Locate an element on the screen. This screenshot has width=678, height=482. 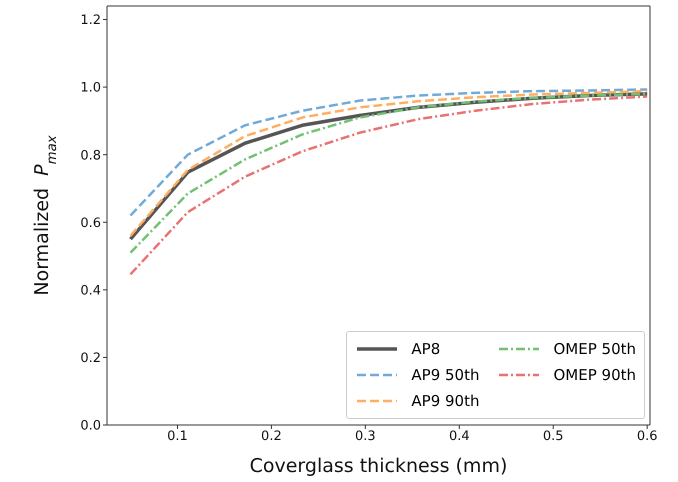
x-tick-label: 0.3 is located at coordinates (365, 436).